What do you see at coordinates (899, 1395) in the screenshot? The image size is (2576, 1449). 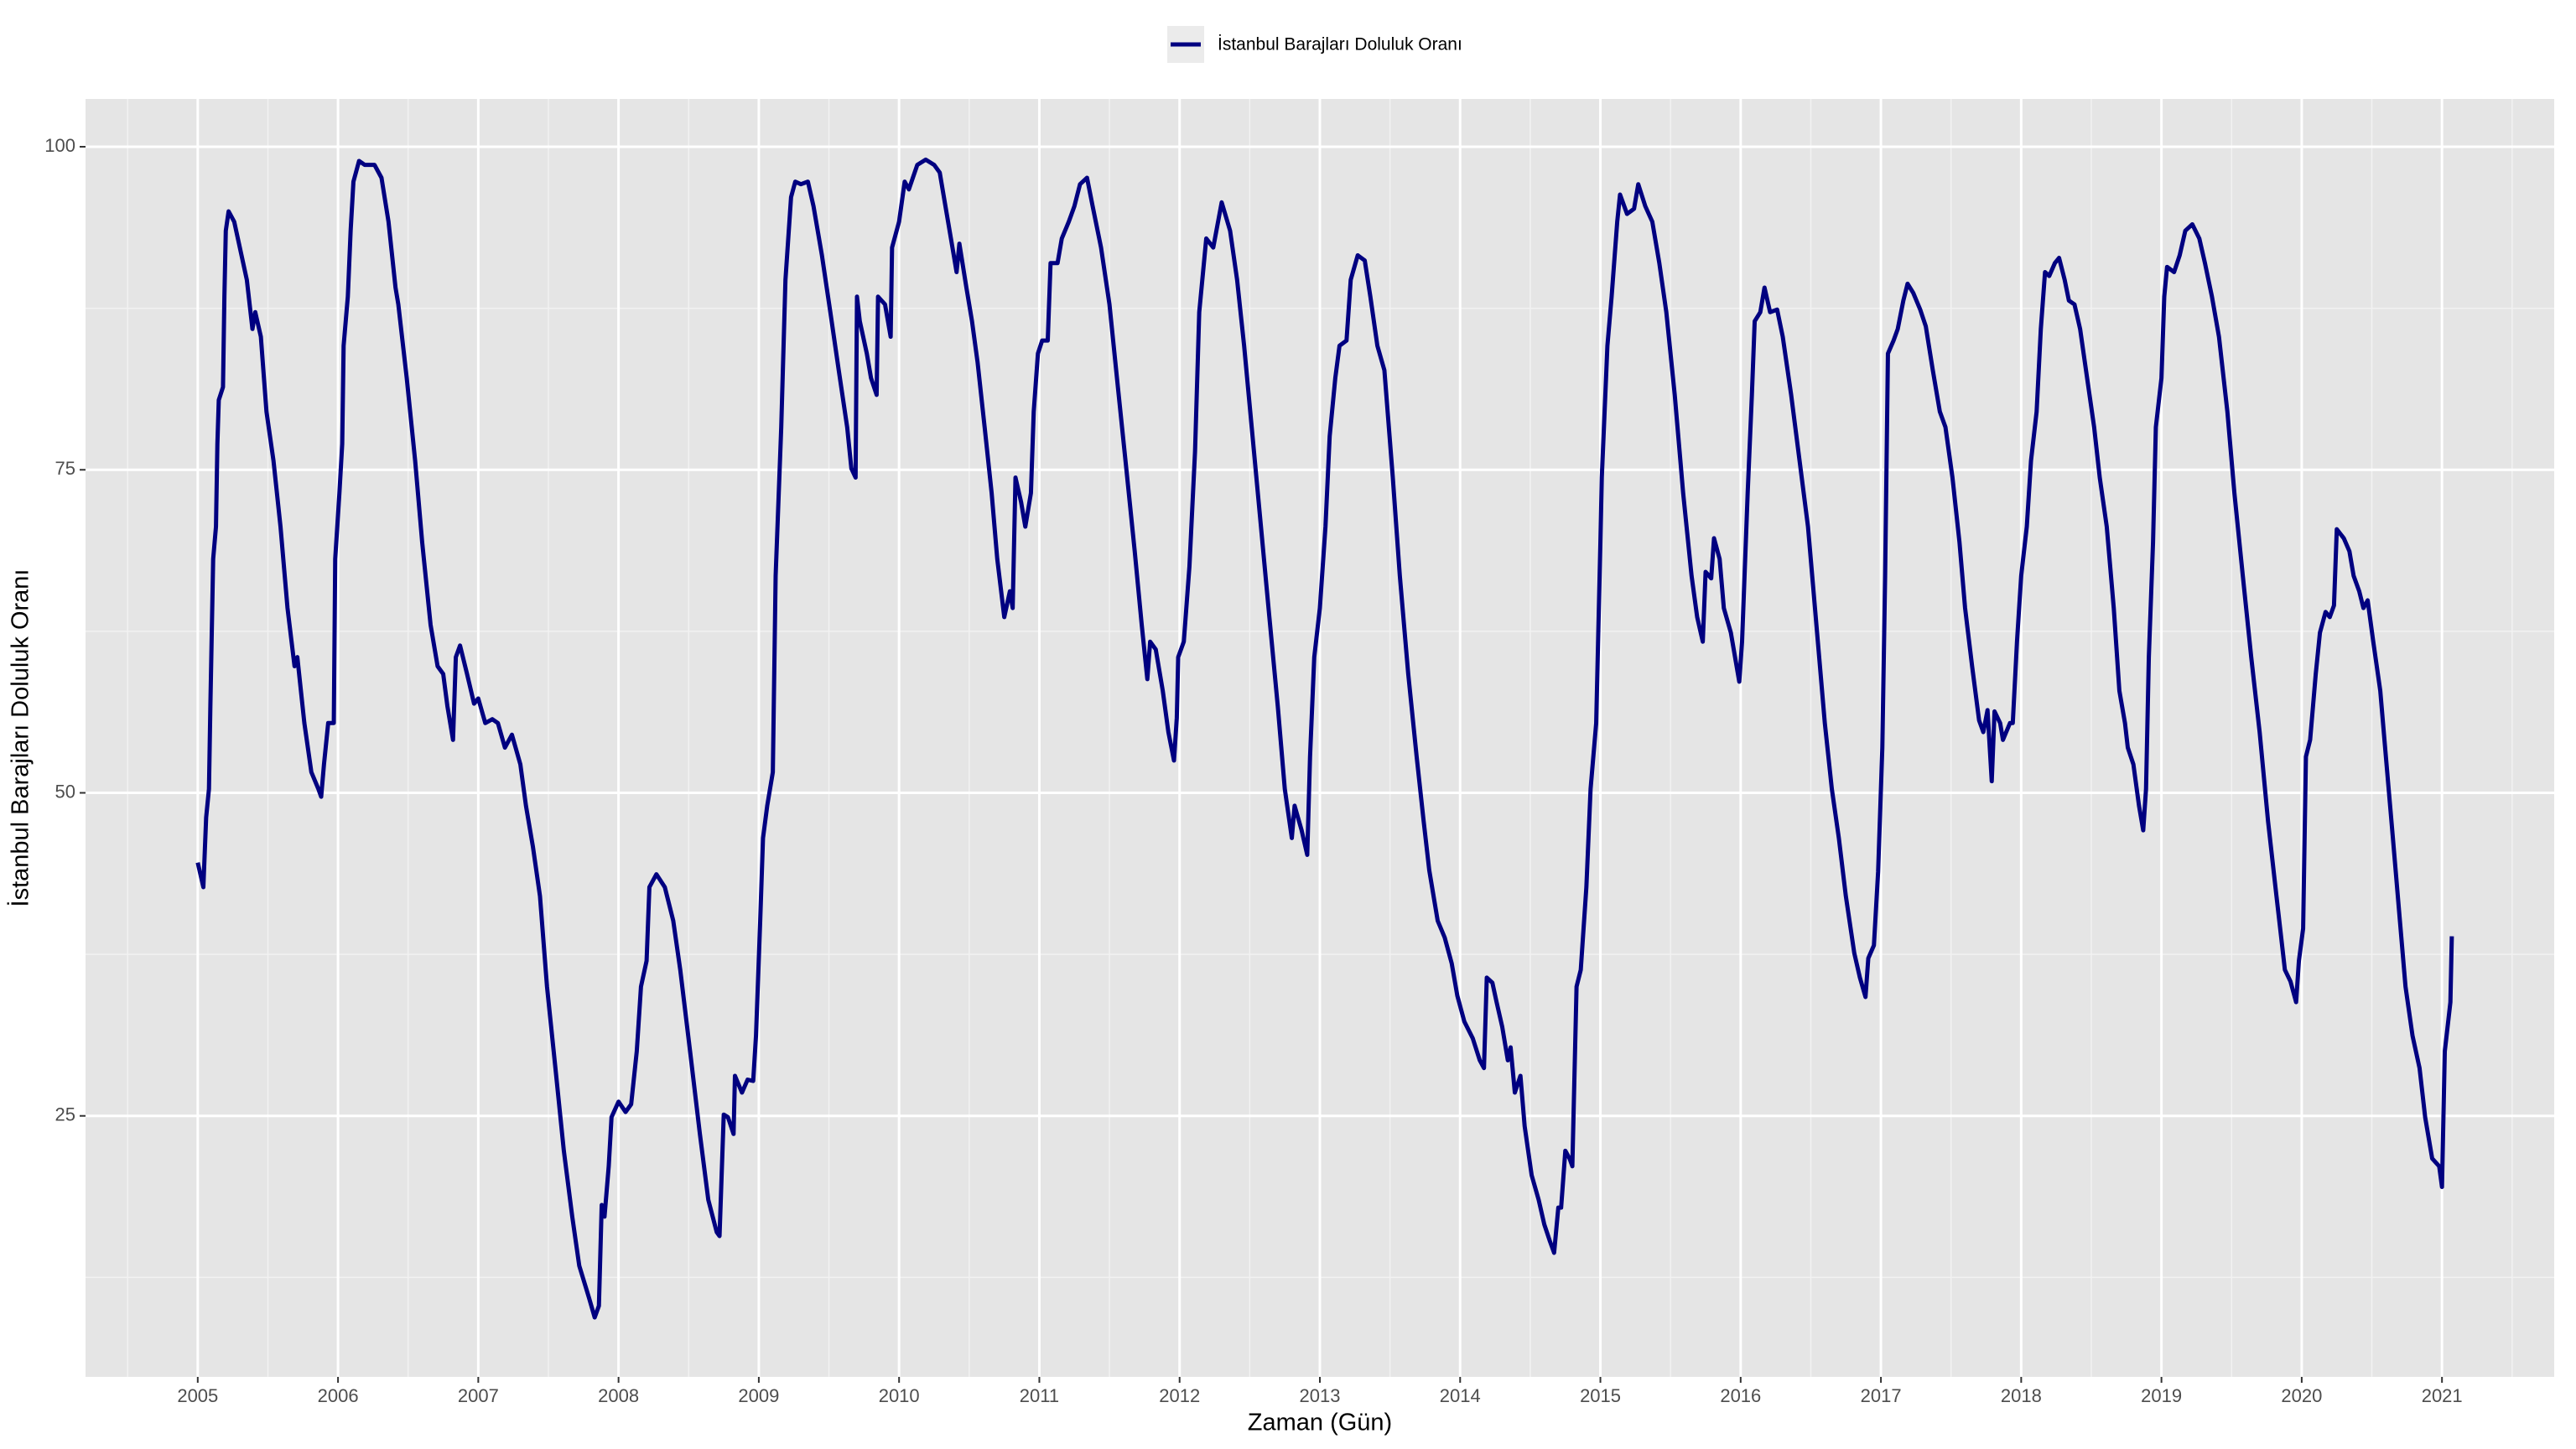 I see `x-tick-label: 2010` at bounding box center [899, 1395].